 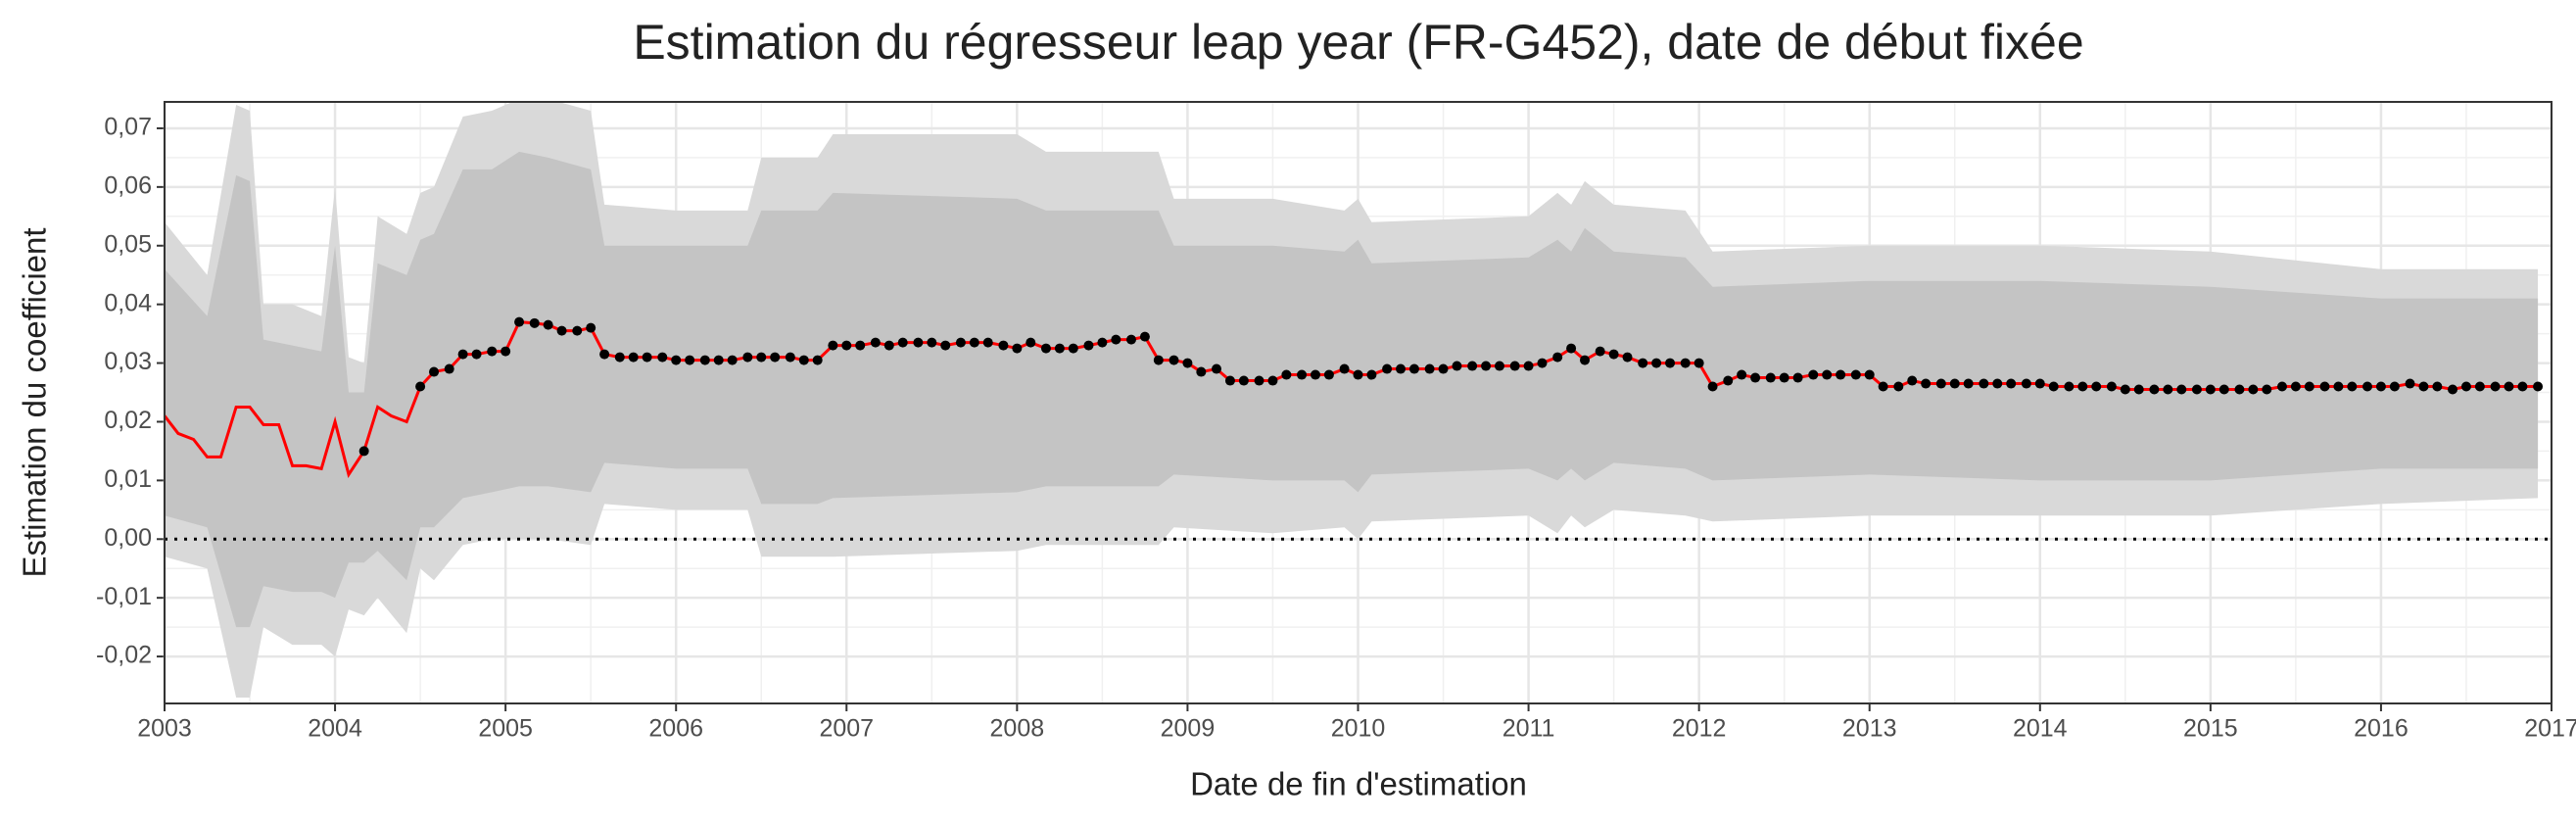 What do you see at coordinates (128, 361) in the screenshot?
I see `y-tick-label: 0,03` at bounding box center [128, 361].